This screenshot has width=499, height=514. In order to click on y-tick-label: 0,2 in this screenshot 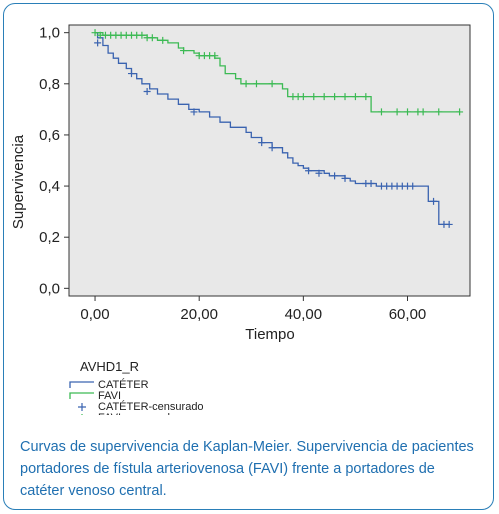, I will do `click(49, 237)`.